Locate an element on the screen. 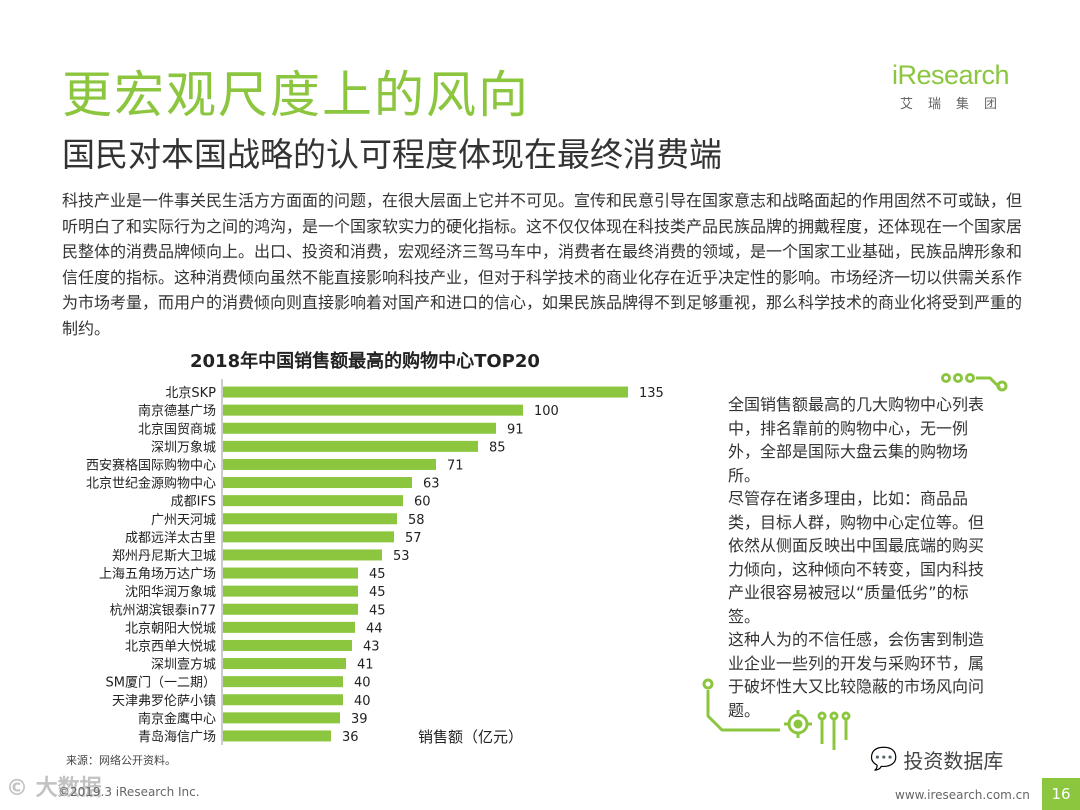 This screenshot has width=1080, height=810. watermark: © 大数据 is located at coordinates (54, 788).